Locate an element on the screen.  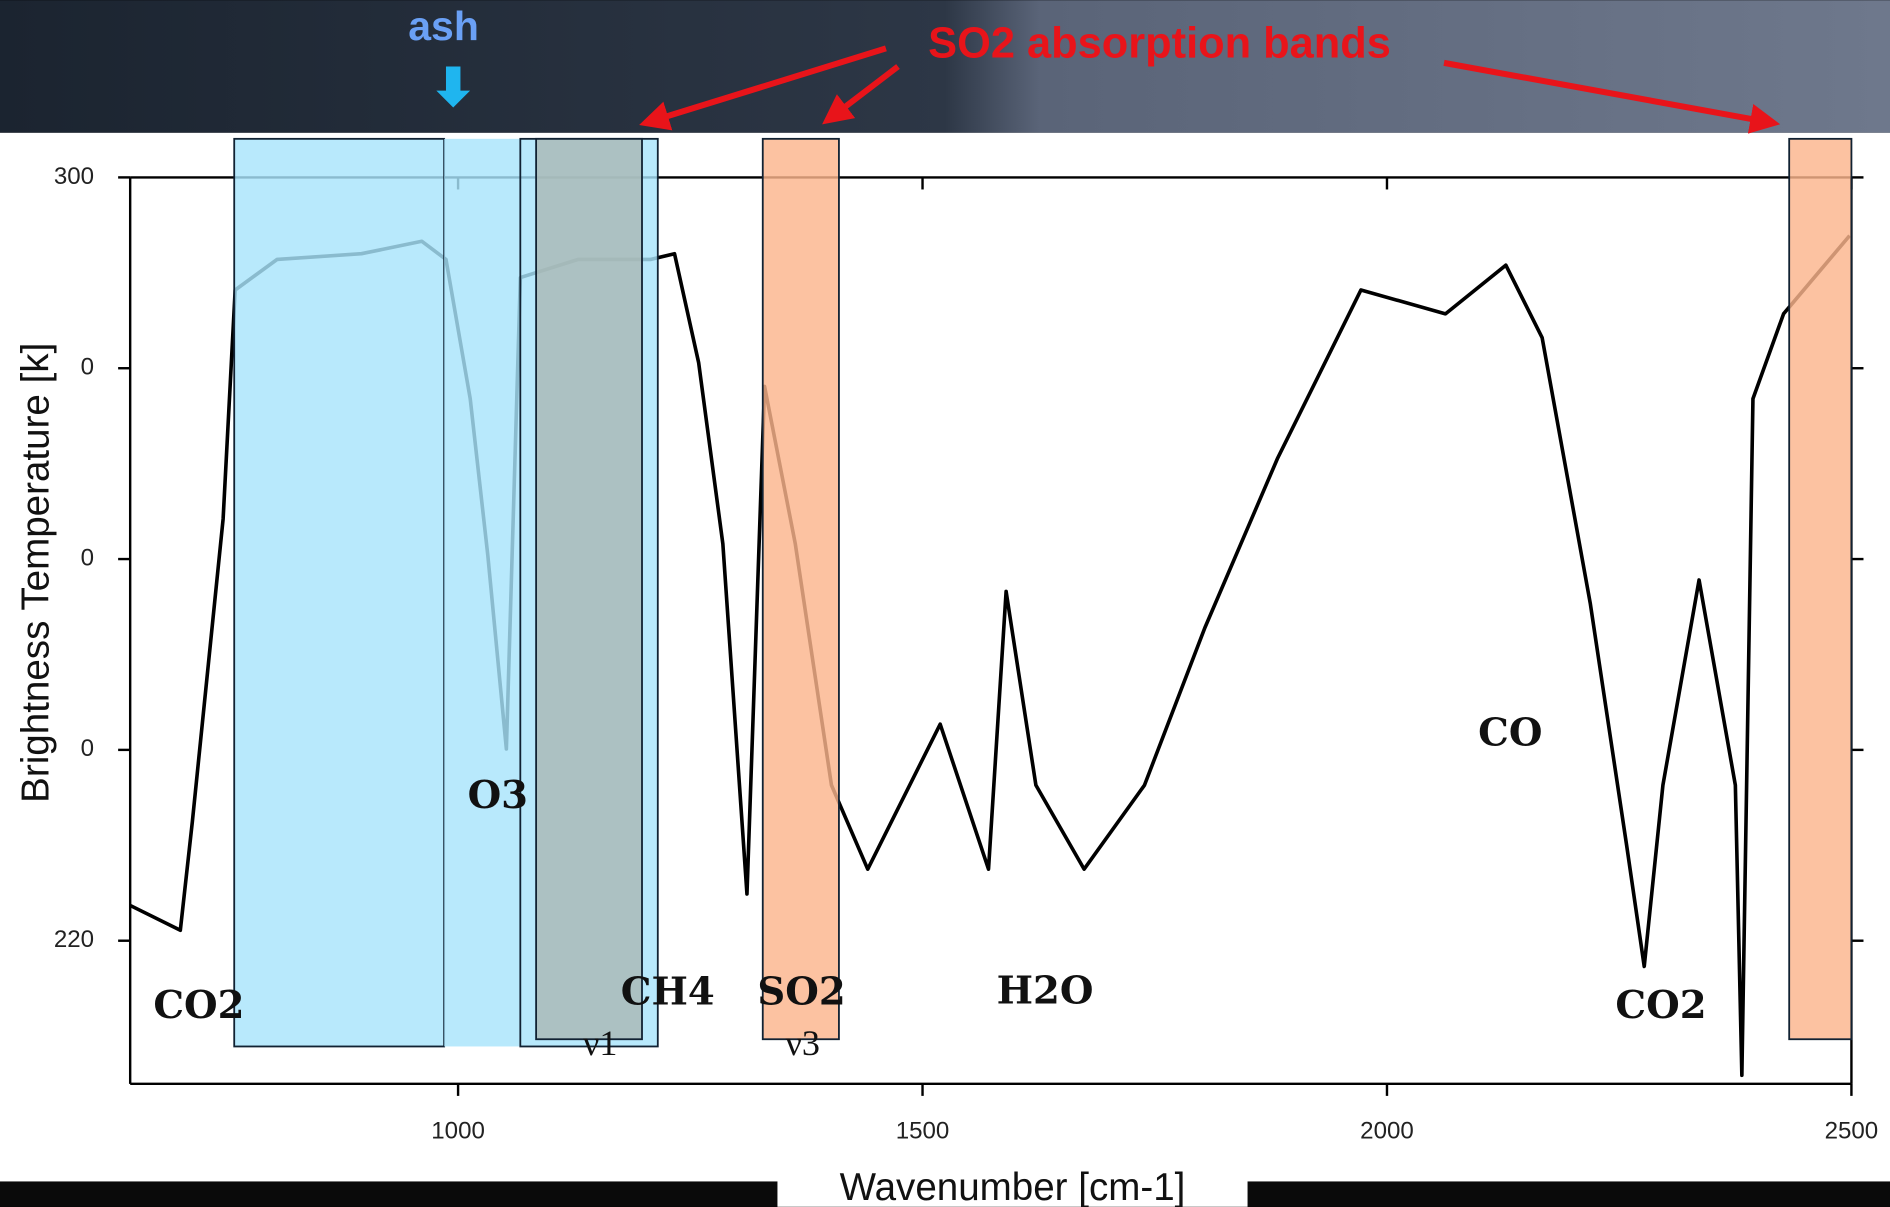
y-axis-title: Brightness Temperature [k] is located at coordinates (36, 573).